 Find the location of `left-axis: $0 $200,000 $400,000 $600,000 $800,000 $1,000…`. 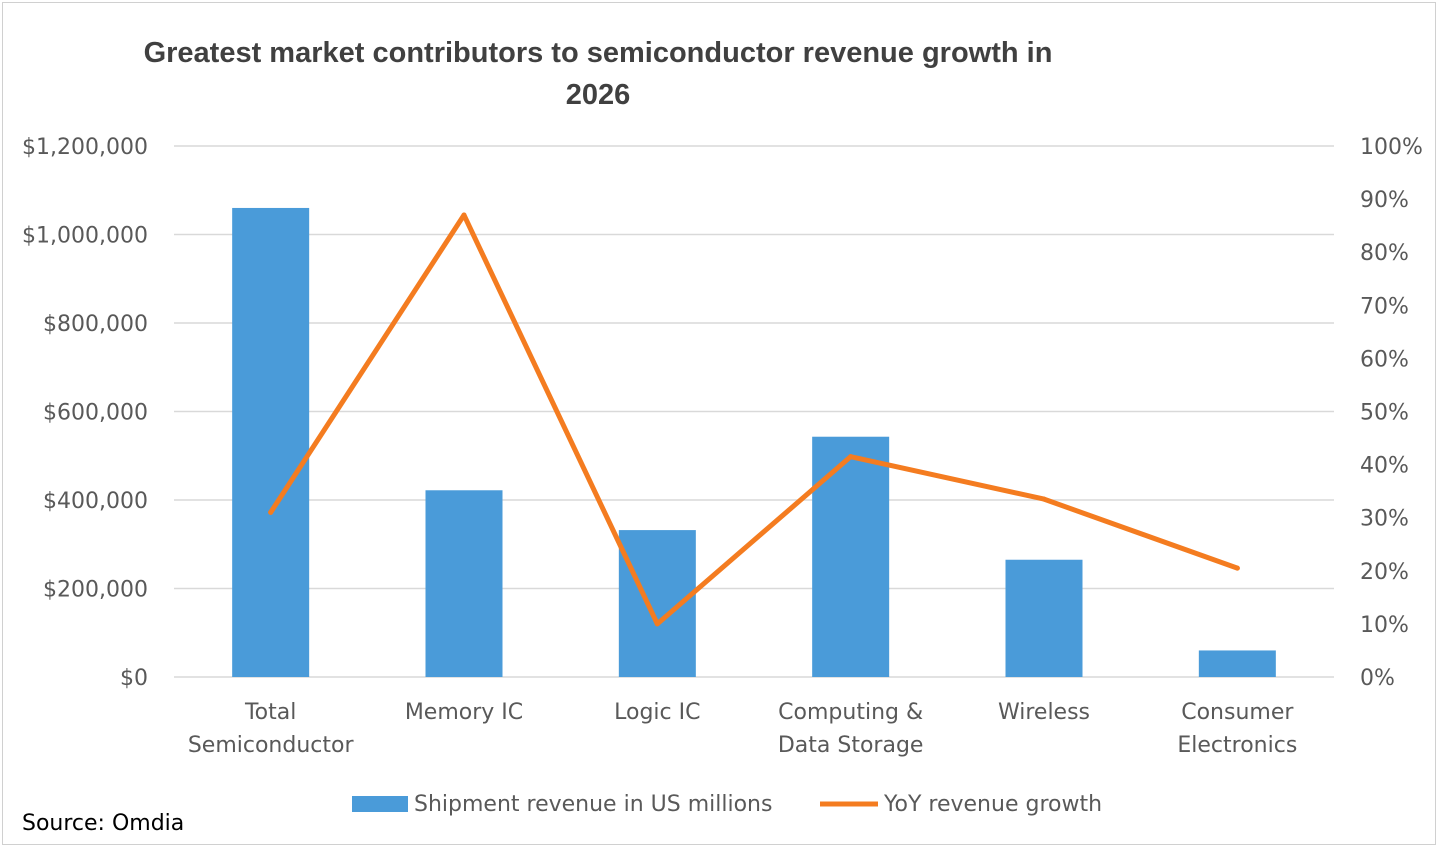

left-axis: $0 $200,000 $400,000 $600,000 $800,000 $1,000… is located at coordinates (85, 413).